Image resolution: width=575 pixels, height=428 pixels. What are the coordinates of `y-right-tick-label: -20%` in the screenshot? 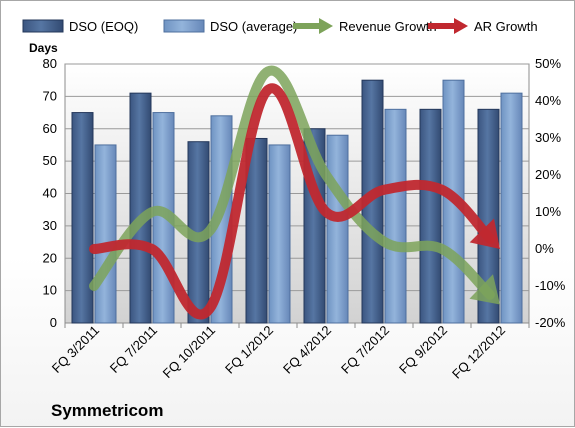 It's located at (550, 322).